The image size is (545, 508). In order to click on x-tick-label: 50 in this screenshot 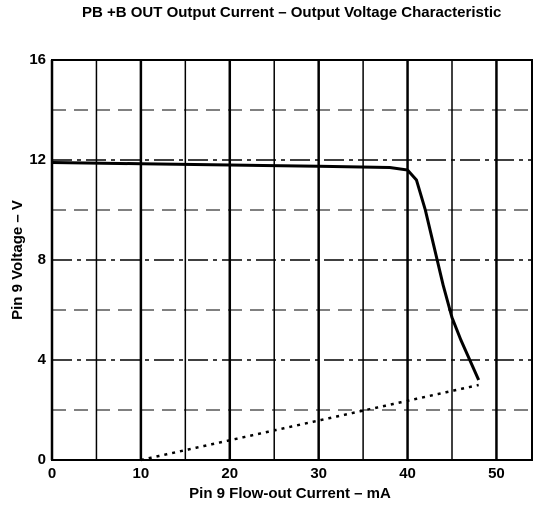, I will do `click(496, 473)`.